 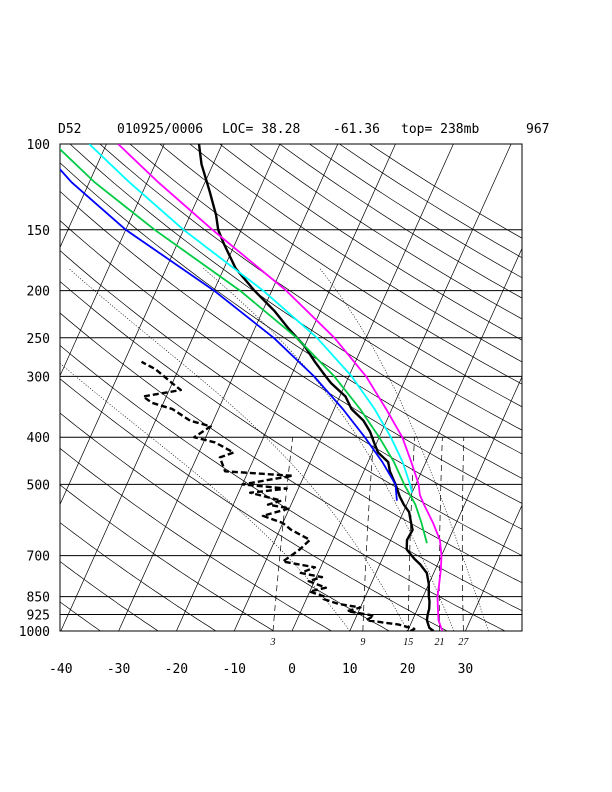 I want to click on pressure-tick-label: 850, so click(x=38, y=598).